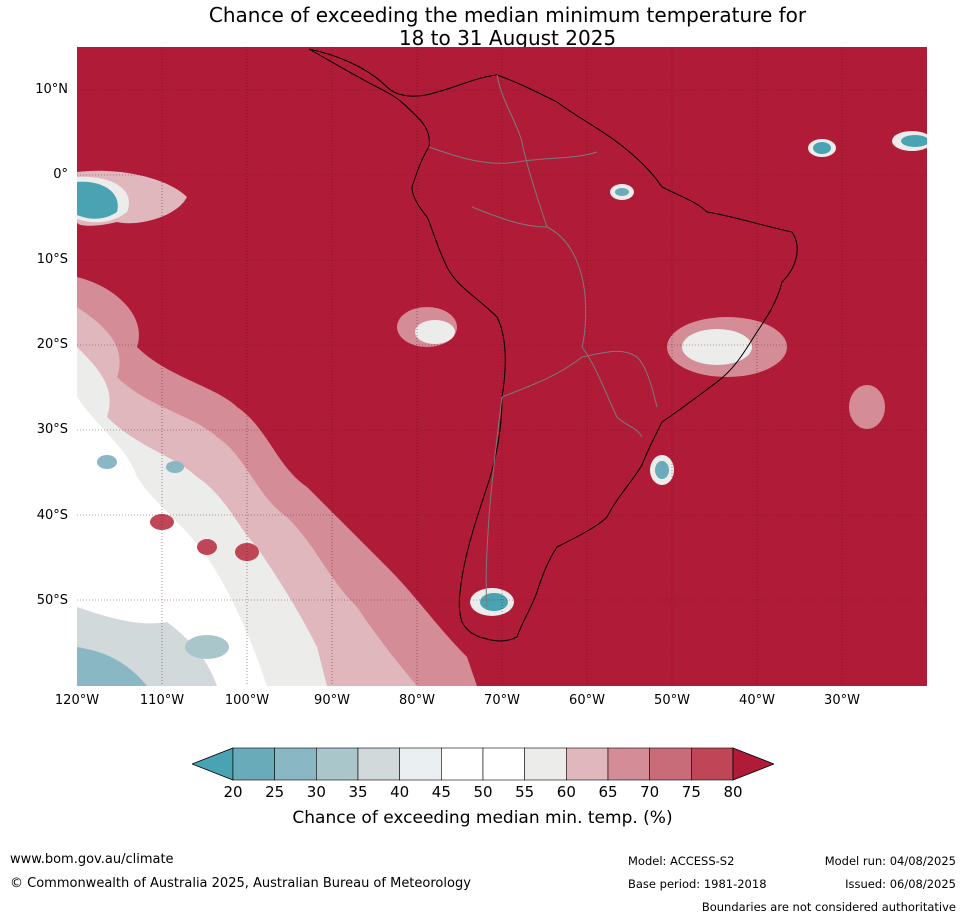 The image size is (965, 919). I want to click on lat-label-40s: 40°S, so click(52, 515).